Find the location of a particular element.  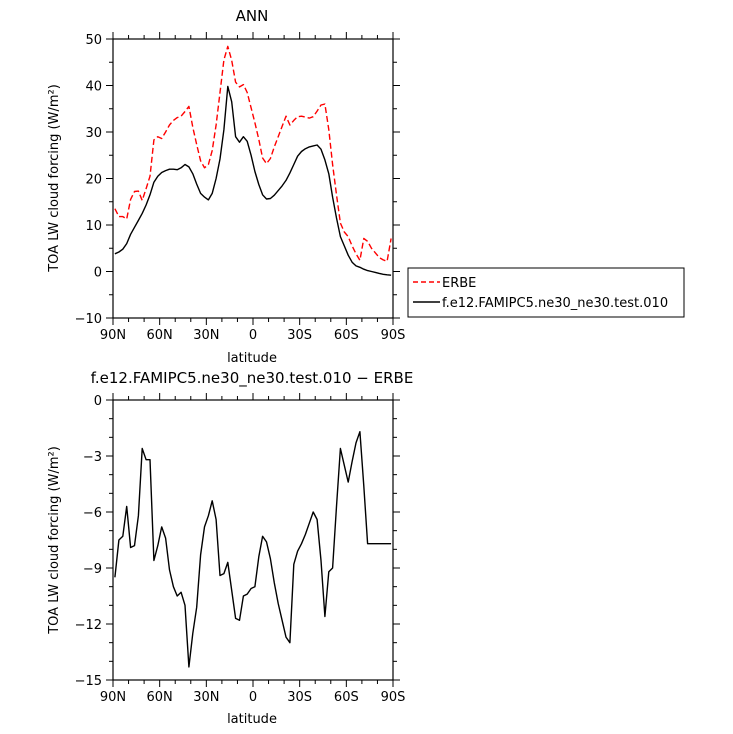

top-y-tick-label: 30 is located at coordinates (93, 133).